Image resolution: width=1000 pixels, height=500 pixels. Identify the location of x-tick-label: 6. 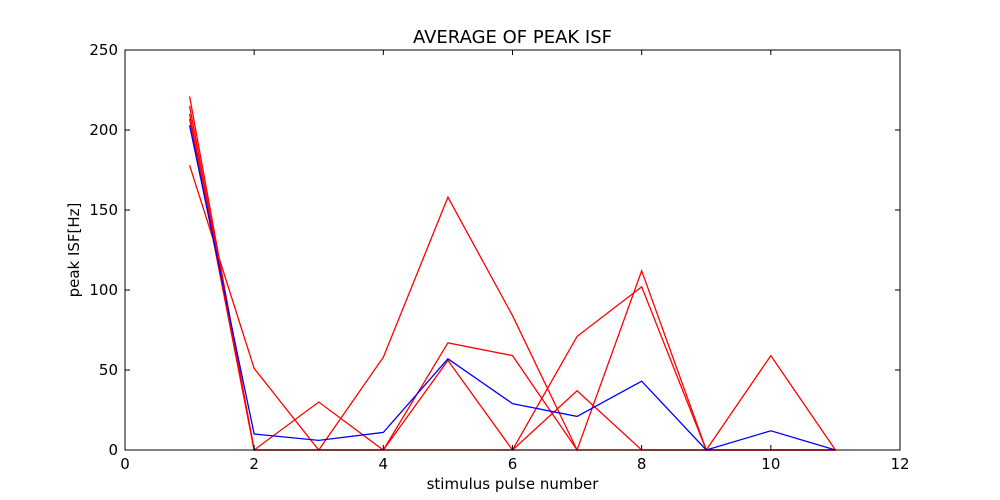
(513, 464).